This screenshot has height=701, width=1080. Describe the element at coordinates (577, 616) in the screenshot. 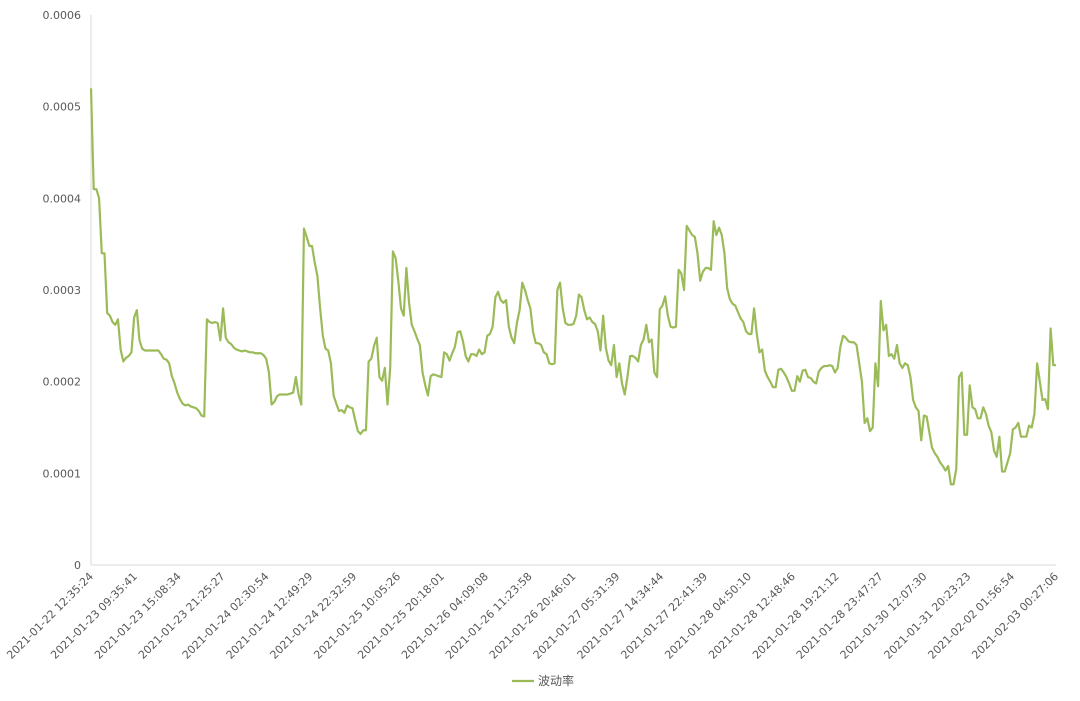

I see `x-tick-label: 2021-01-27 05:31:39` at that location.